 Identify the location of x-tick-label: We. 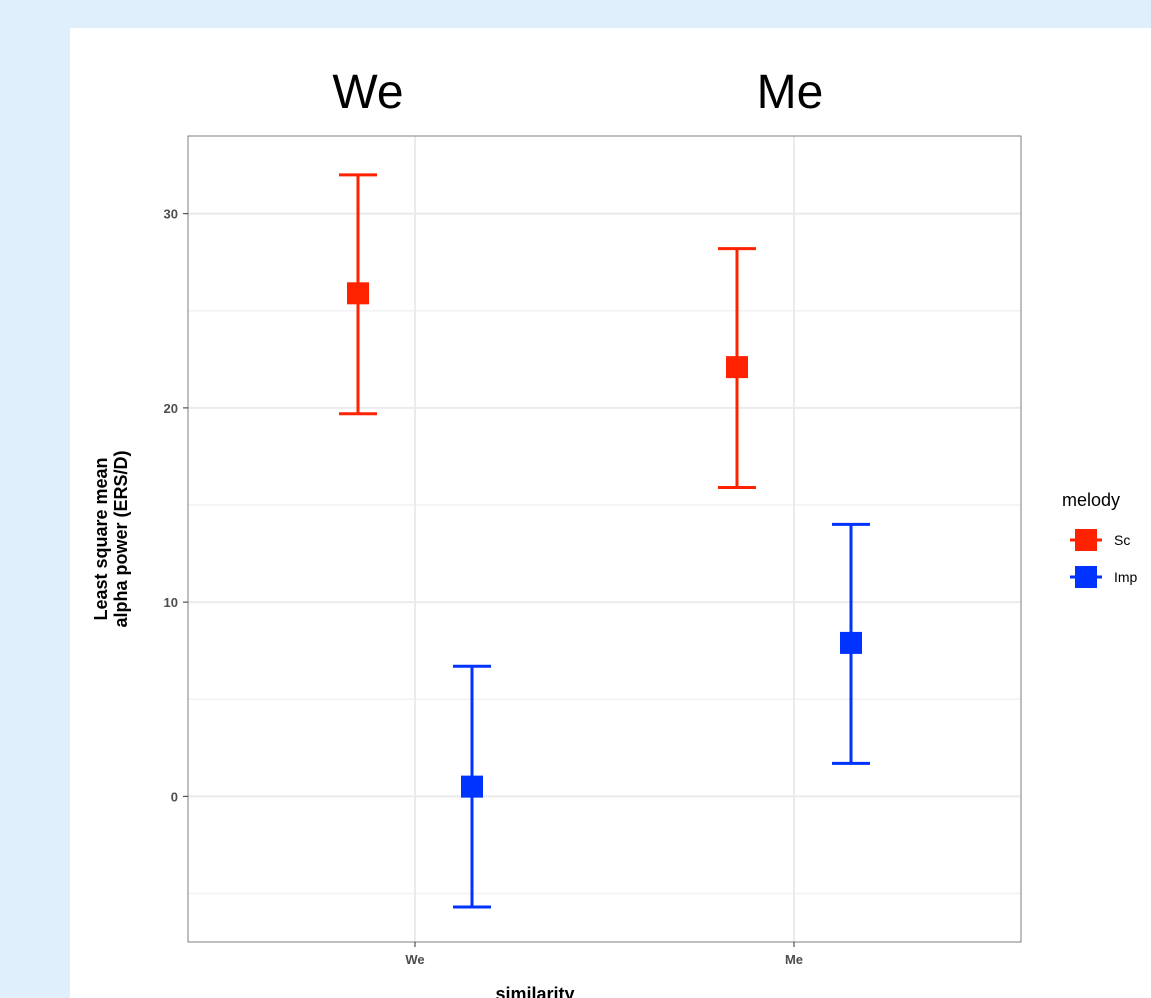
(414, 959).